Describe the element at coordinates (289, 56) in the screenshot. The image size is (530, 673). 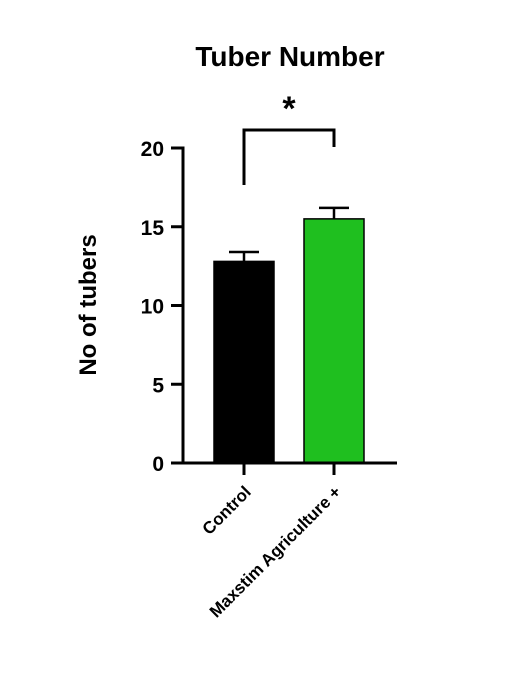
I see `chart-title: Tuber Number` at that location.